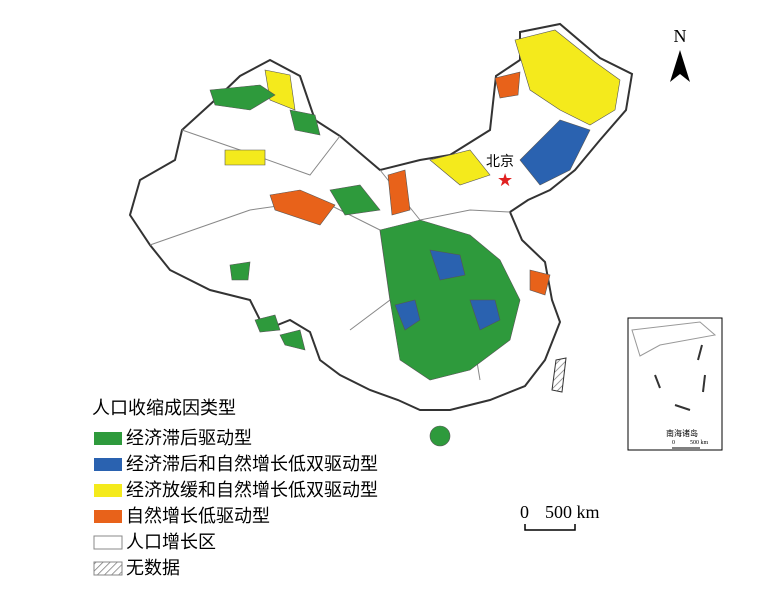 The image size is (783, 594). Describe the element at coordinates (680, 36) in the screenshot. I see `north-label: N` at that location.